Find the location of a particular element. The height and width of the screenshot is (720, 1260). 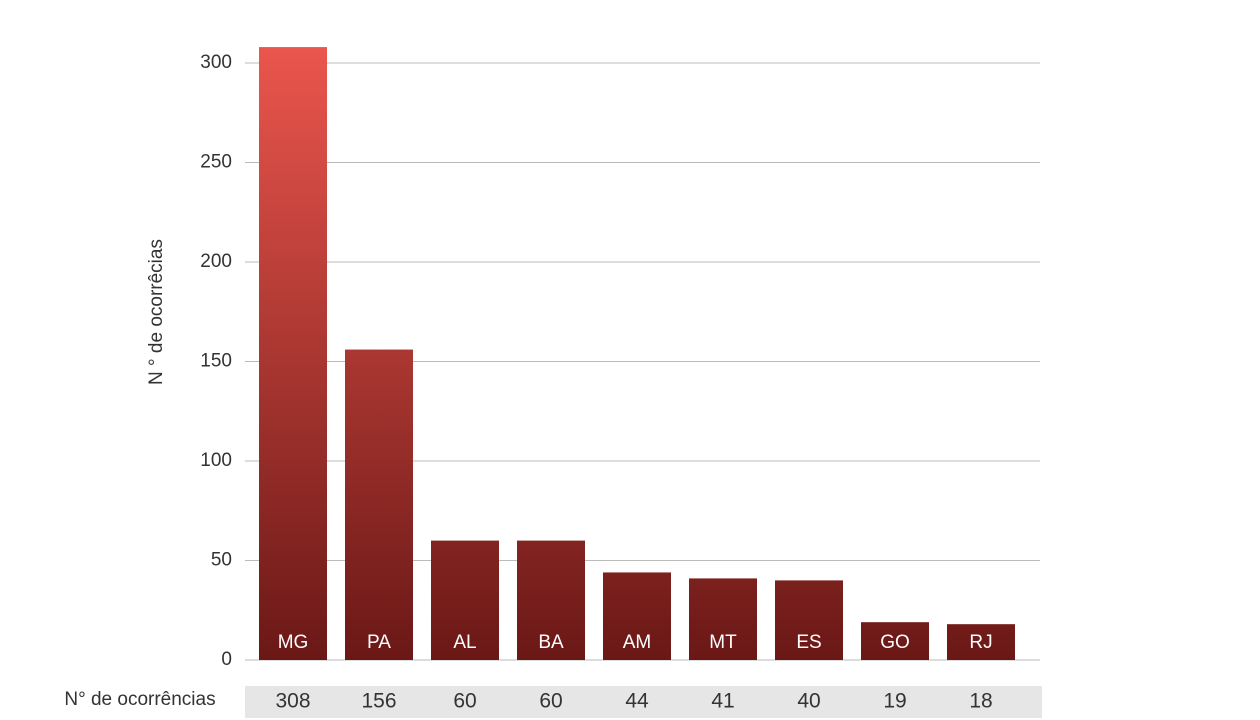

table-value: 41 is located at coordinates (722, 701).